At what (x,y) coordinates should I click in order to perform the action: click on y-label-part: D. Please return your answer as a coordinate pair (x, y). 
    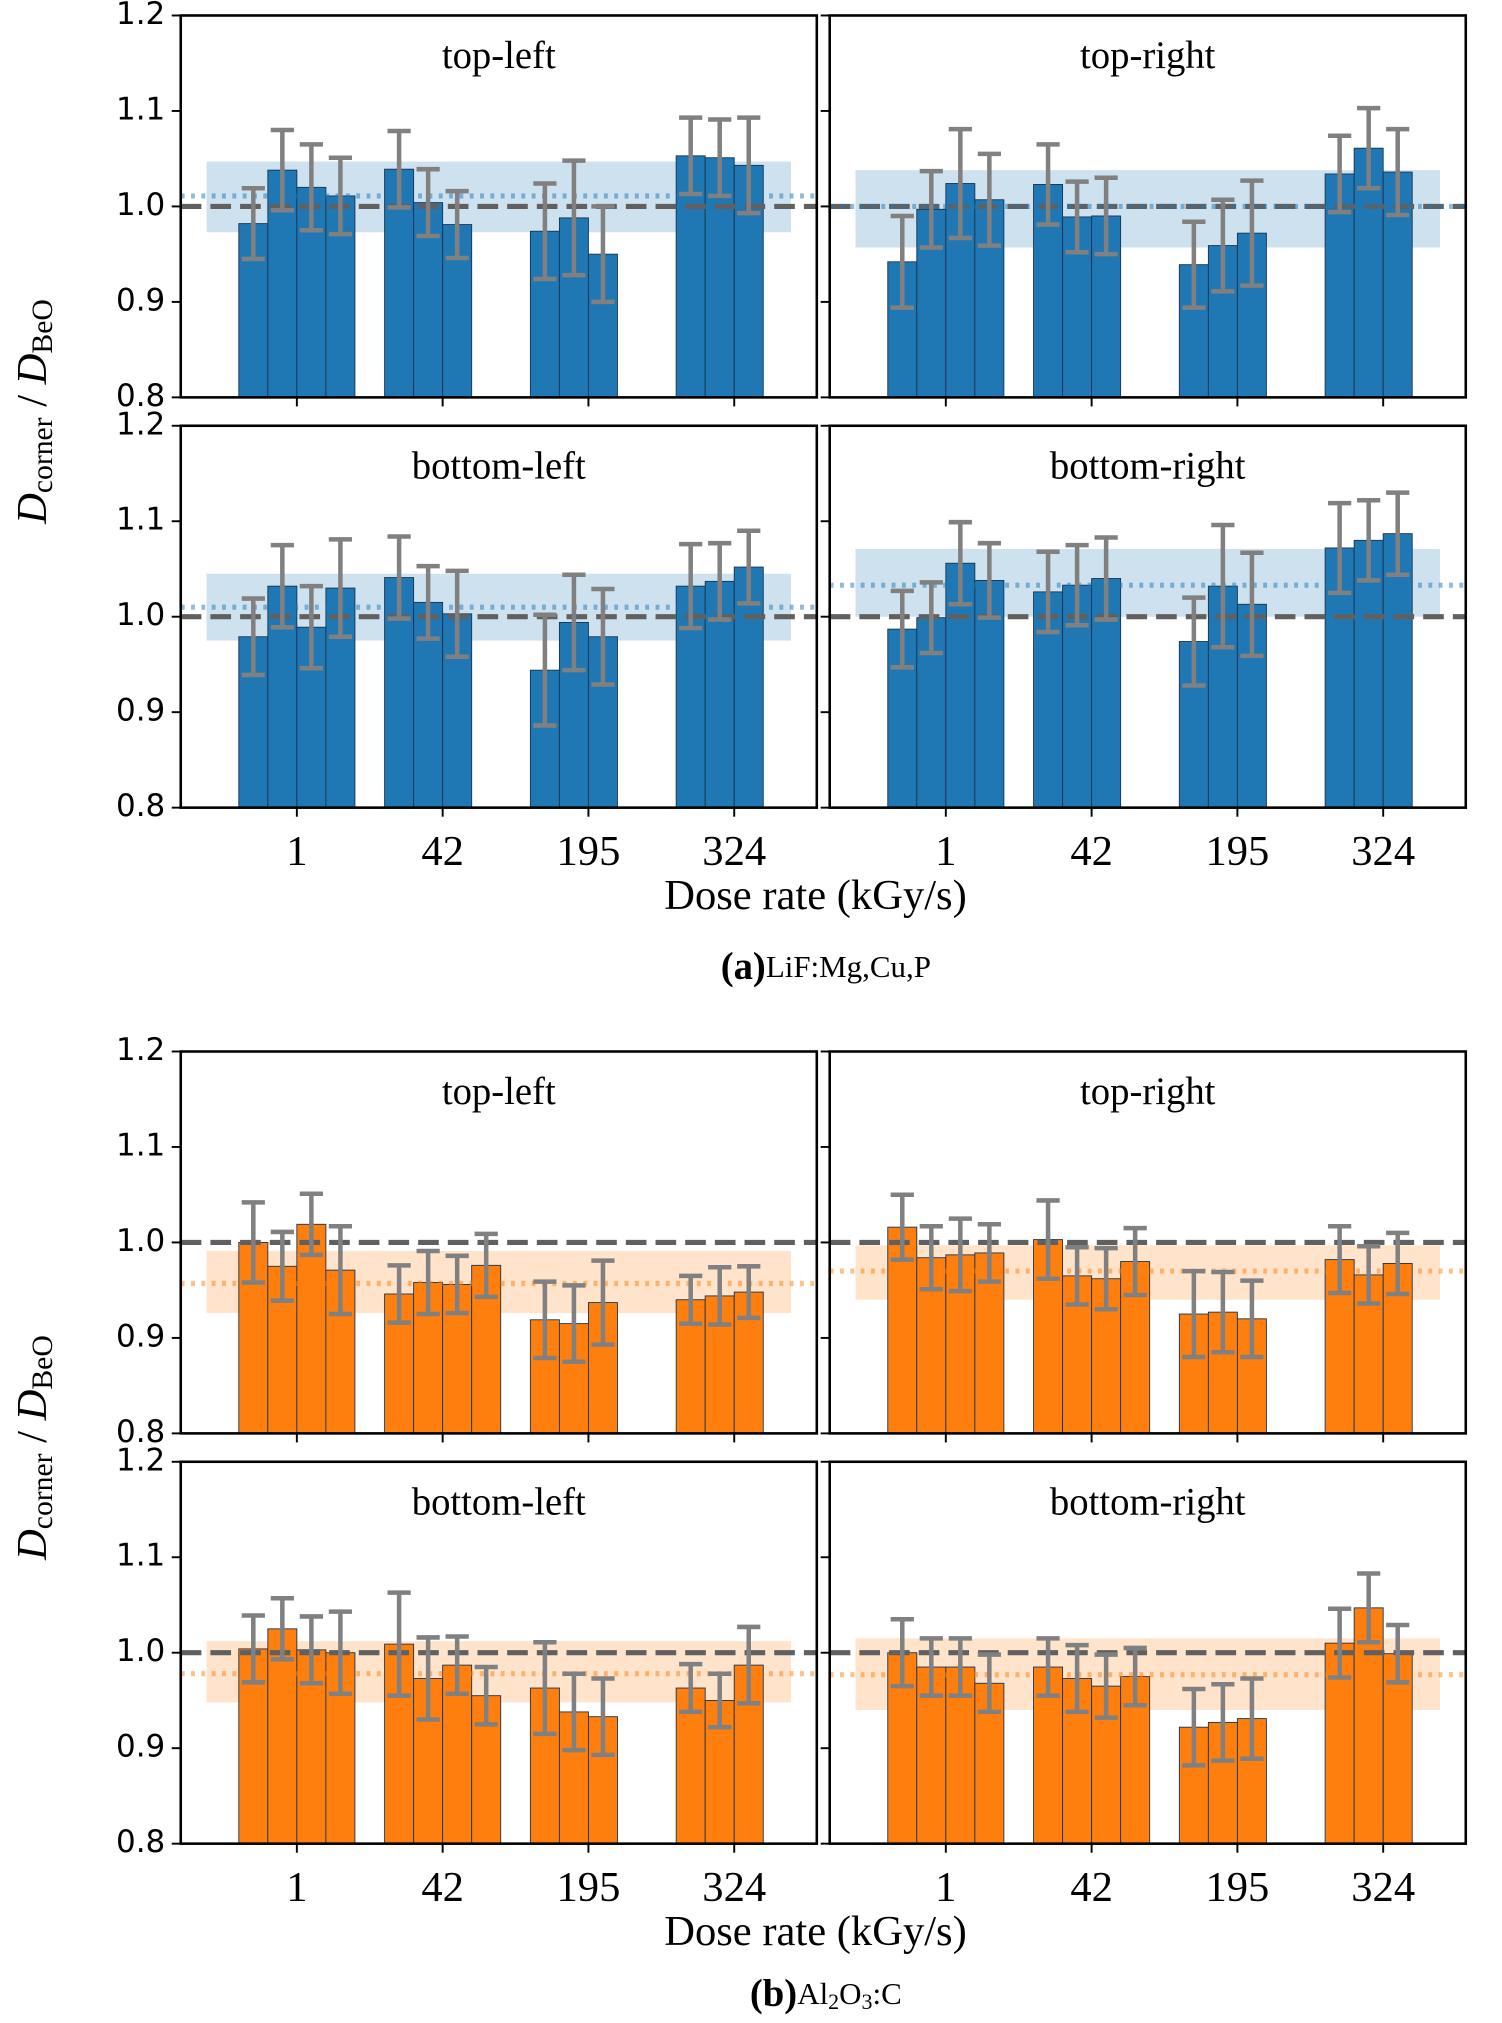
    Looking at the image, I should click on (32, 369).